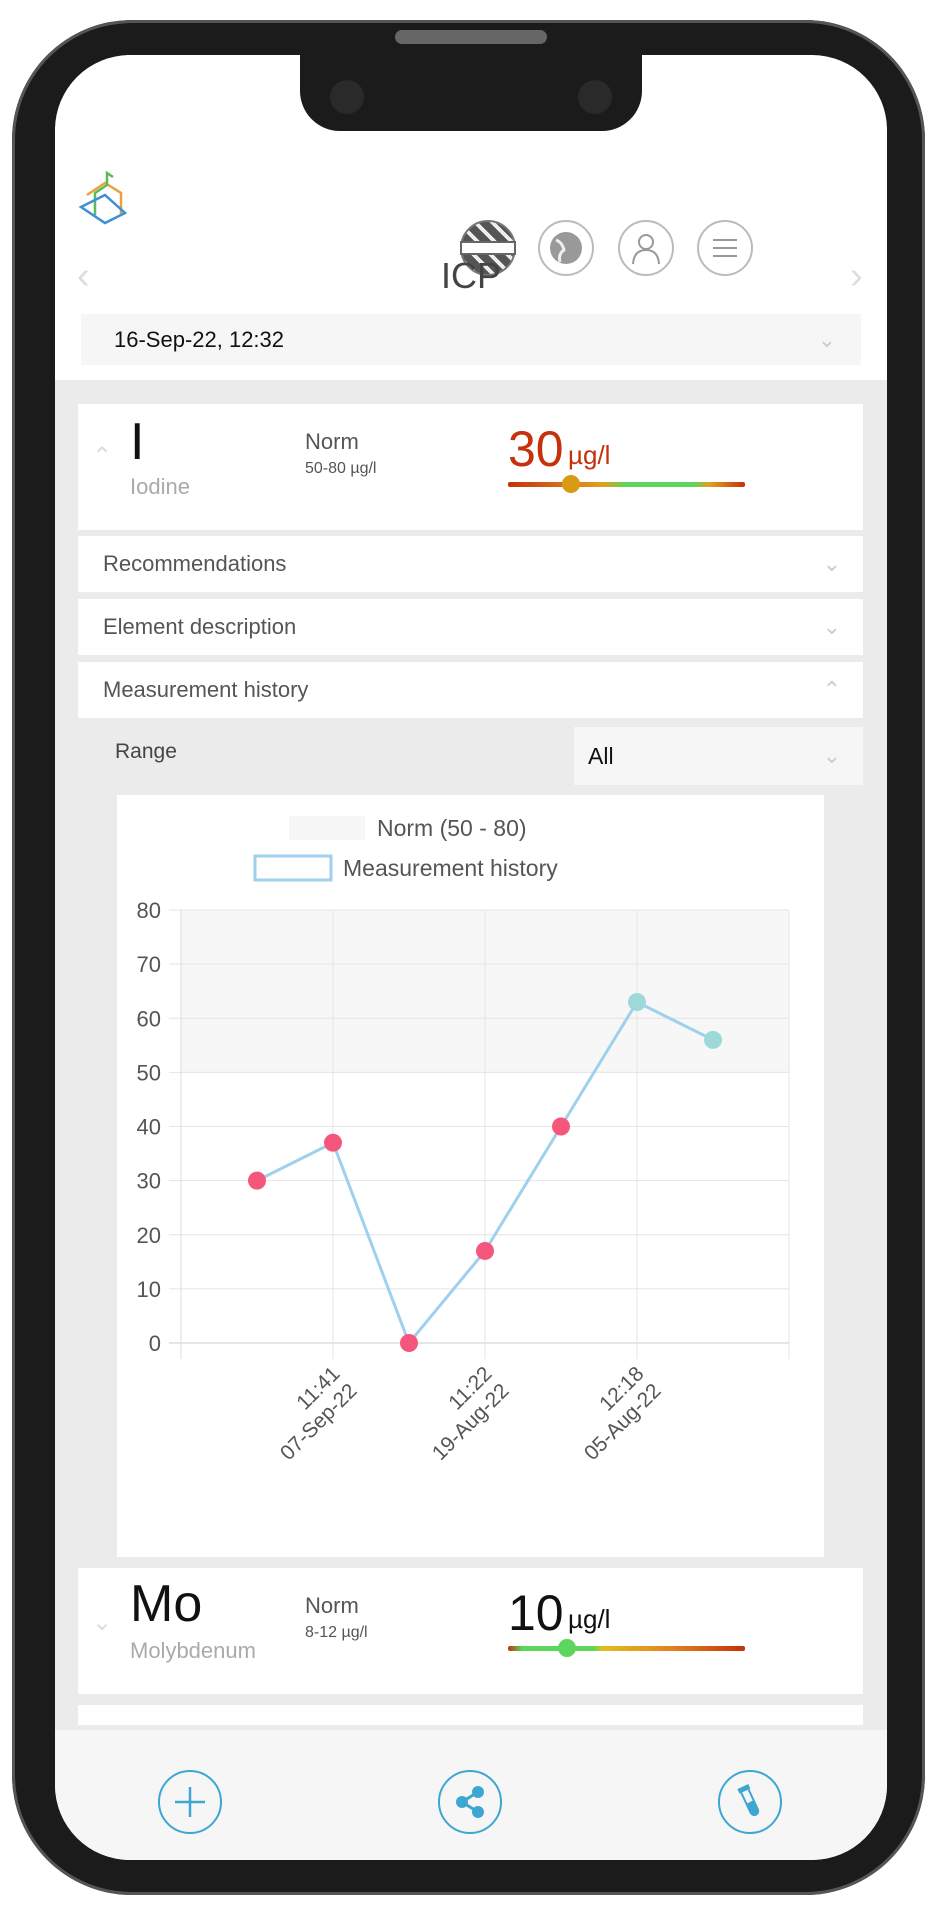 The image size is (939, 1909). I want to click on legend-history-label: Measurement history, so click(450, 868).